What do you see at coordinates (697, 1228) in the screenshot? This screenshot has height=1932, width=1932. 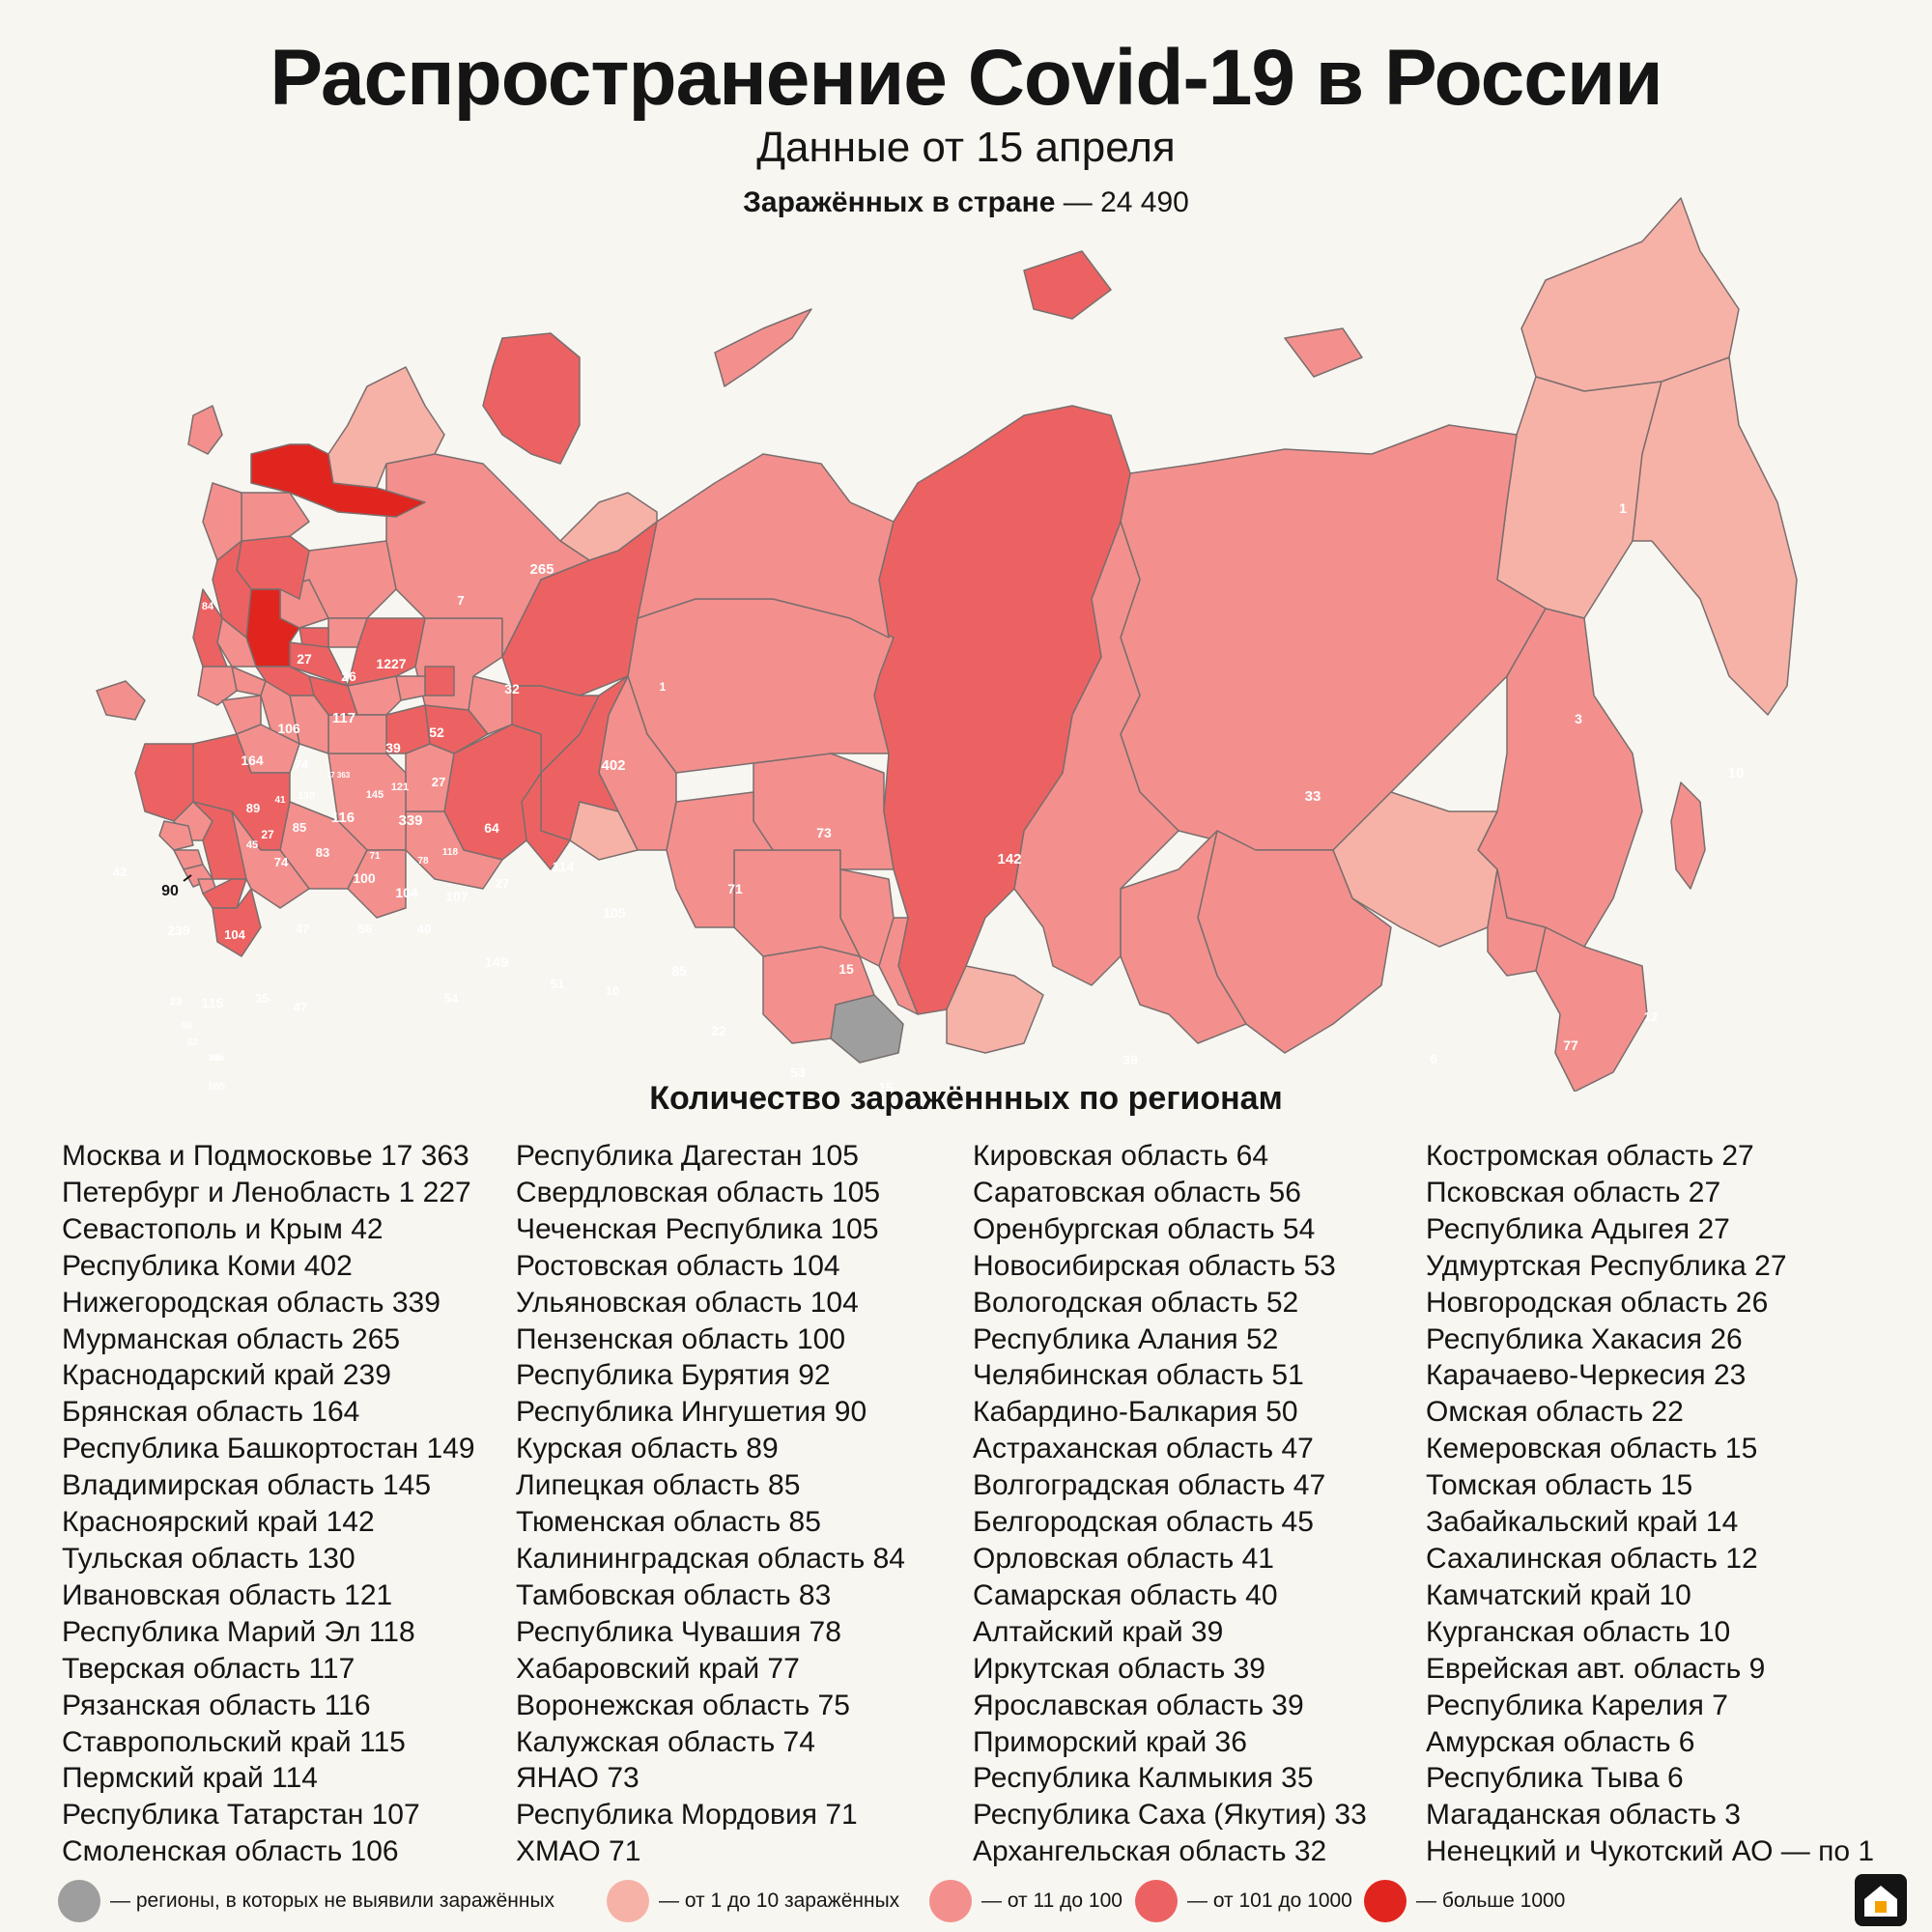 I see `region-list-item: Чеченская Республика 105` at bounding box center [697, 1228].